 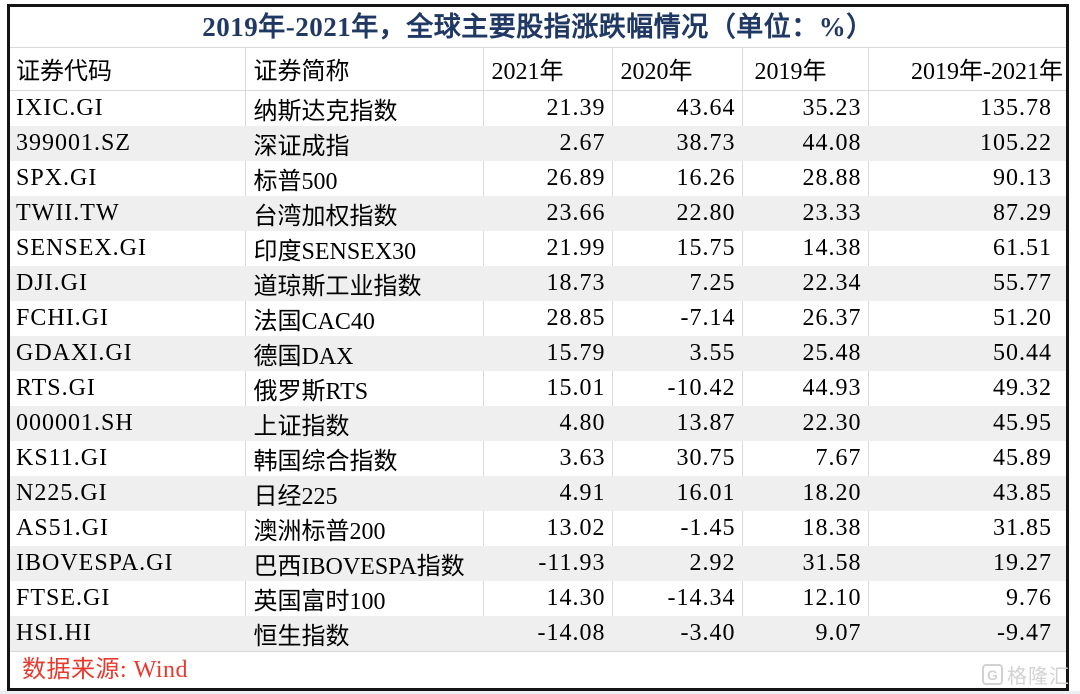 I want to click on table-row: GDAXI.GI 德国DAX 15.79 3.55 25.48 50.44, so click(x=538, y=353).